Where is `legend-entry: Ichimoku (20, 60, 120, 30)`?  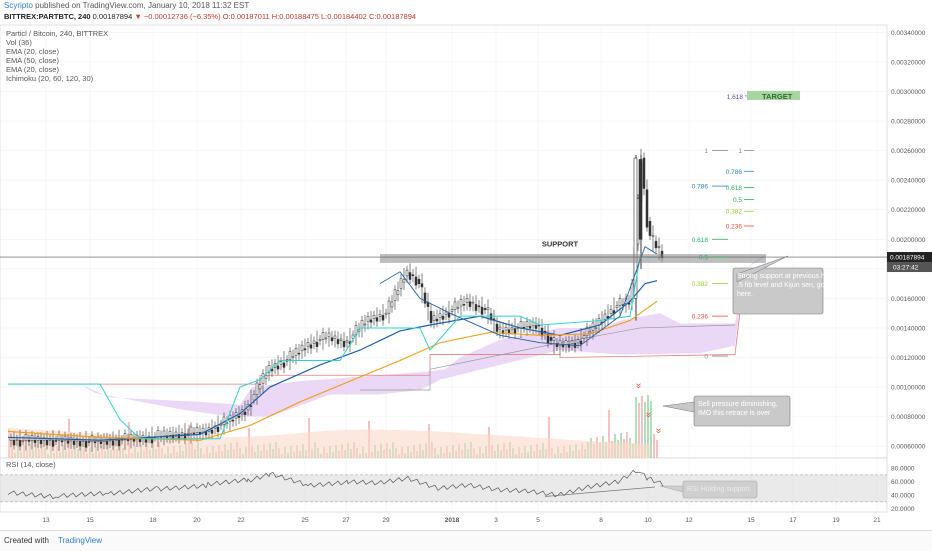 legend-entry: Ichimoku (20, 60, 120, 30) is located at coordinates (50, 78).